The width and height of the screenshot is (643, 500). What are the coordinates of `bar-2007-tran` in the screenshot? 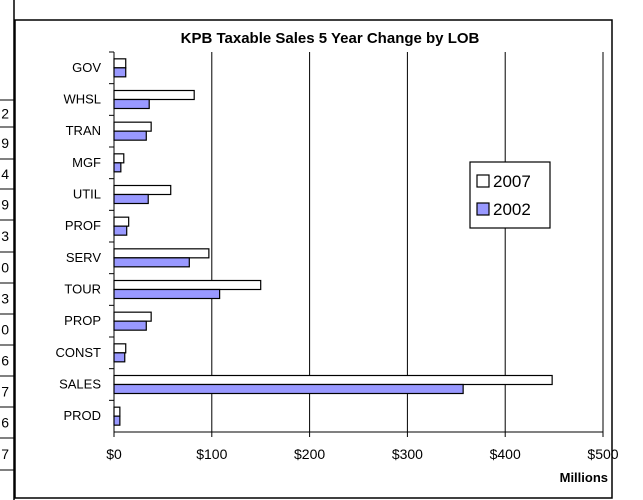 It's located at (132, 126).